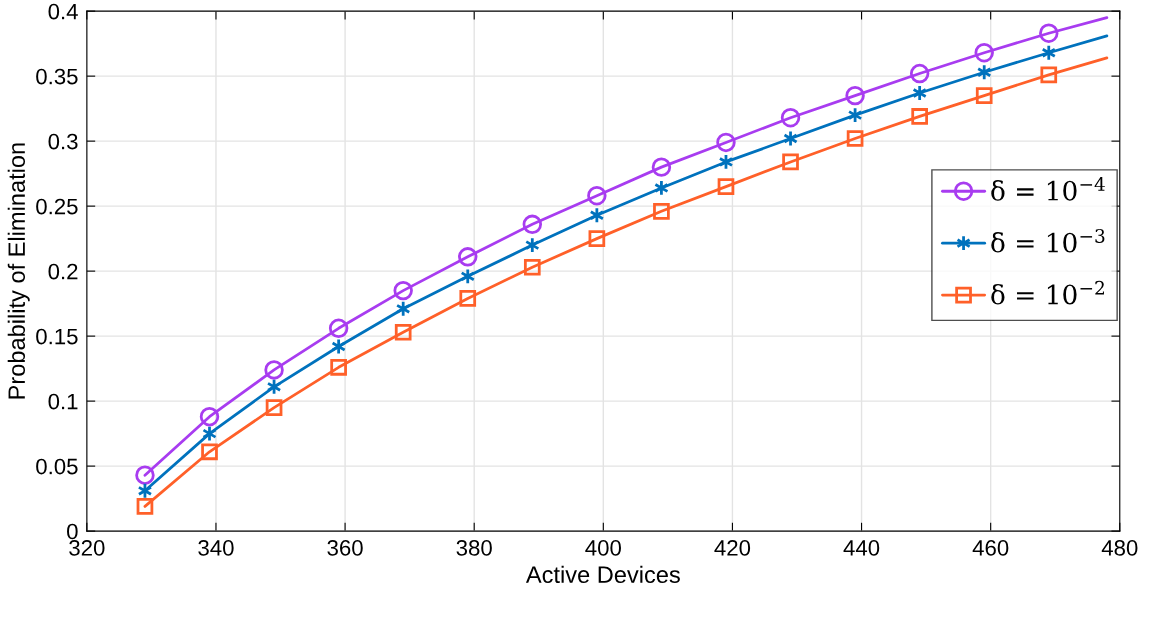  What do you see at coordinates (603, 548) in the screenshot?
I see `x-tick-label: 400` at bounding box center [603, 548].